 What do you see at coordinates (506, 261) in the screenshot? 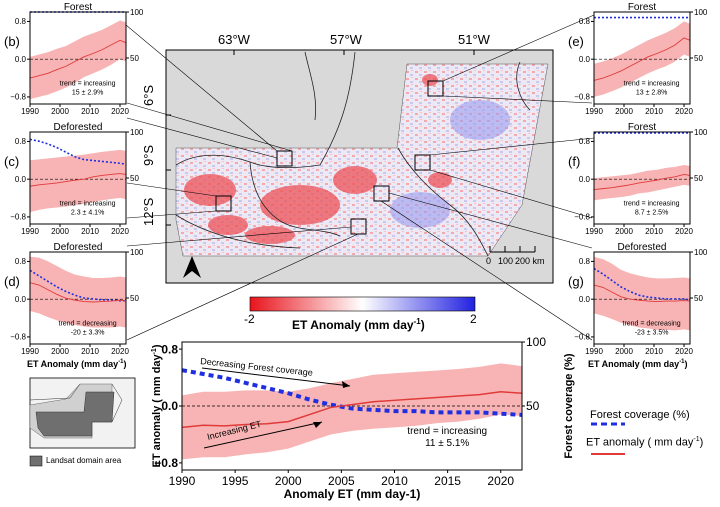
I see `scale-label-100: 100` at bounding box center [506, 261].